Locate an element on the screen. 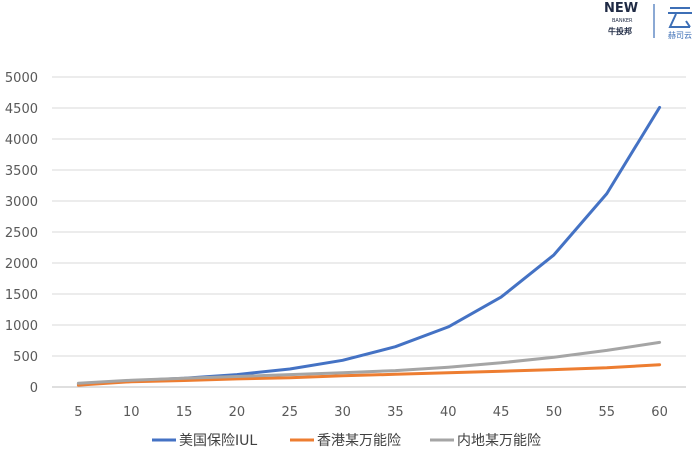 Image resolution: width=700 pixels, height=464 pixels. logo-new-text: NEW is located at coordinates (621, 8).